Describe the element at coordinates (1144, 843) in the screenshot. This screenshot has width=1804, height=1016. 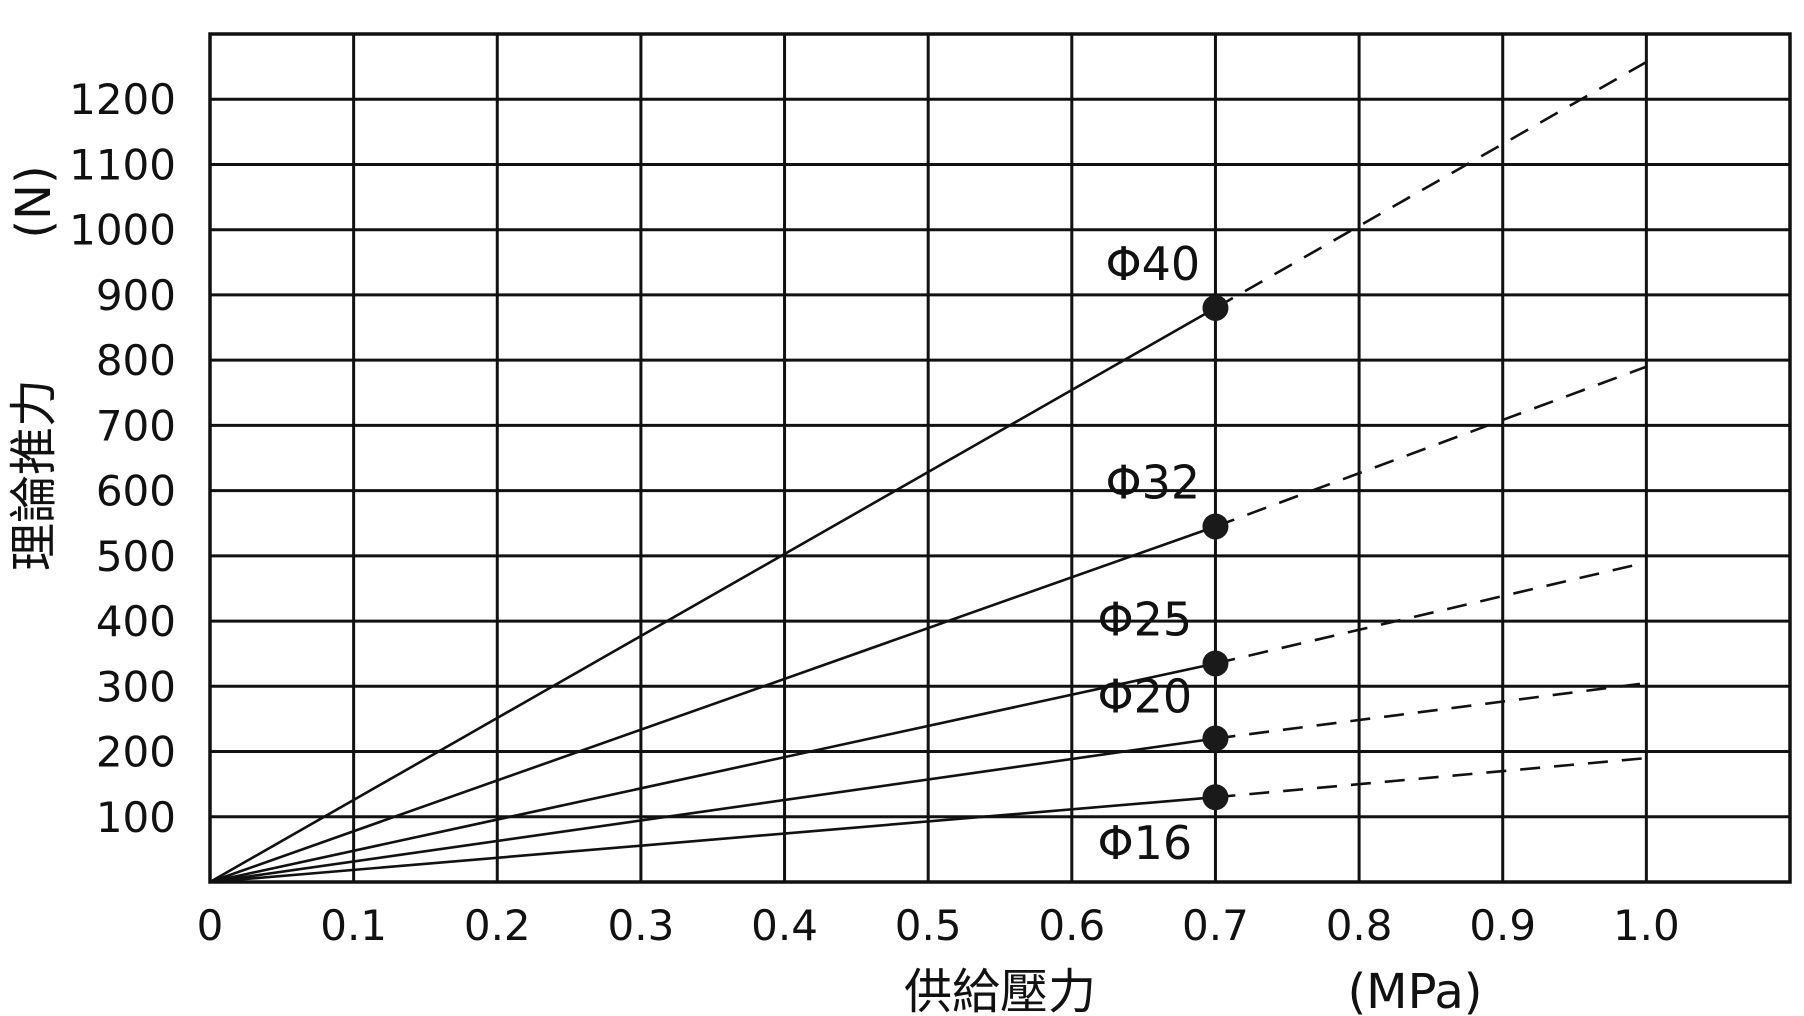
I see `series-label-phi16: Φ16` at that location.